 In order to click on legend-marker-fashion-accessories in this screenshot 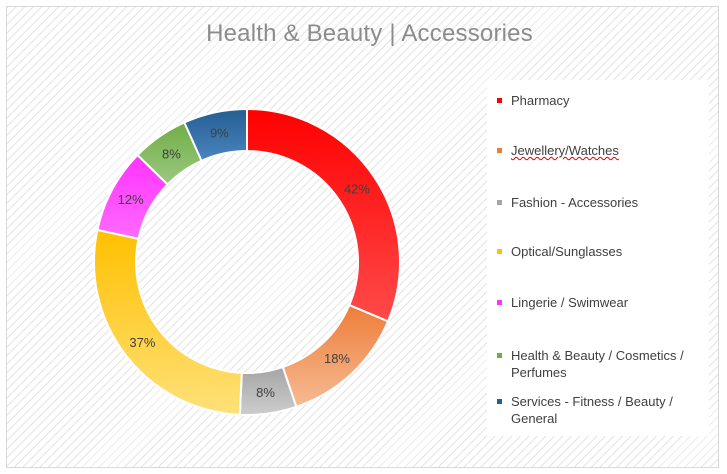, I will do `click(499, 202)`.